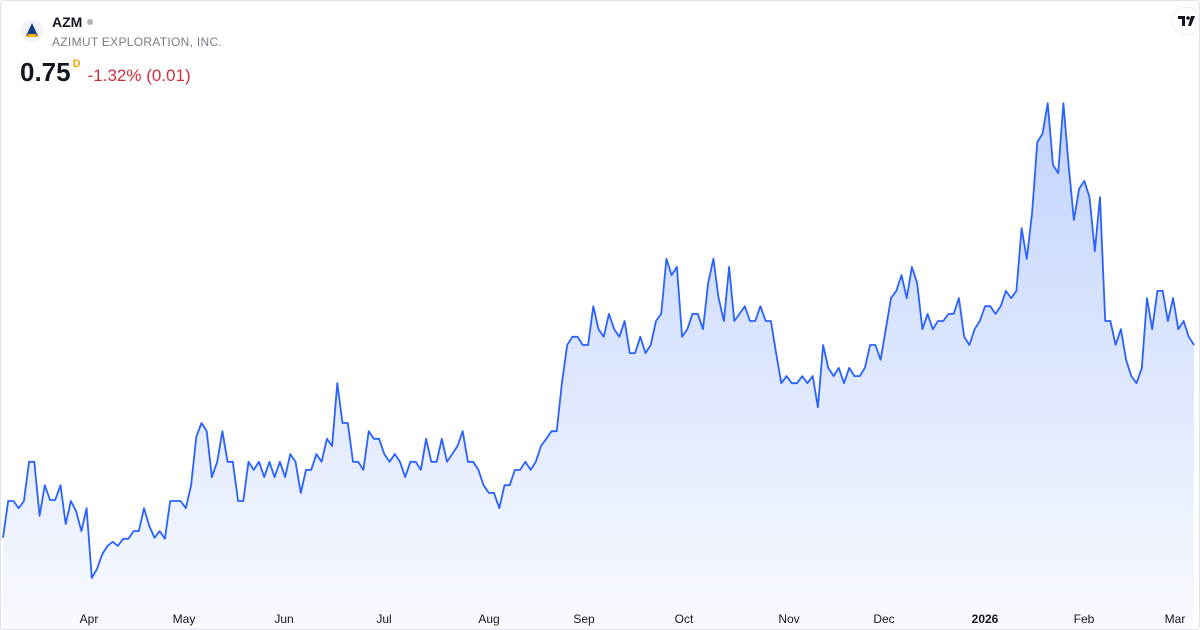 This screenshot has height=630, width=1200. What do you see at coordinates (985, 619) in the screenshot?
I see `x-tick-label: 2026` at bounding box center [985, 619].